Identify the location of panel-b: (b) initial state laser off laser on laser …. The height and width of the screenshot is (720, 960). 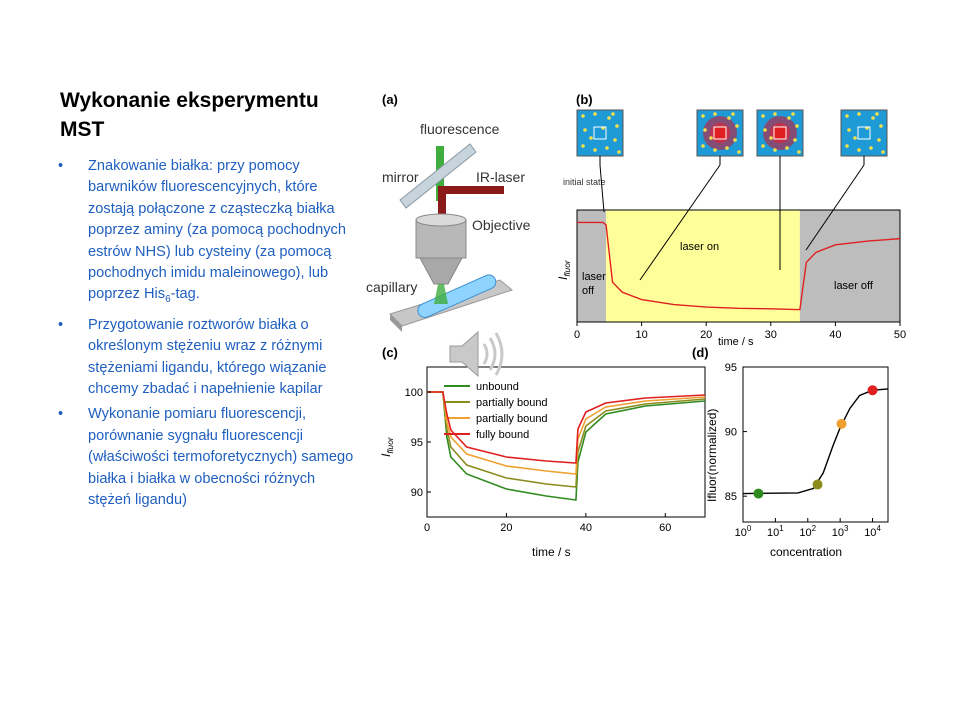
(731, 220).